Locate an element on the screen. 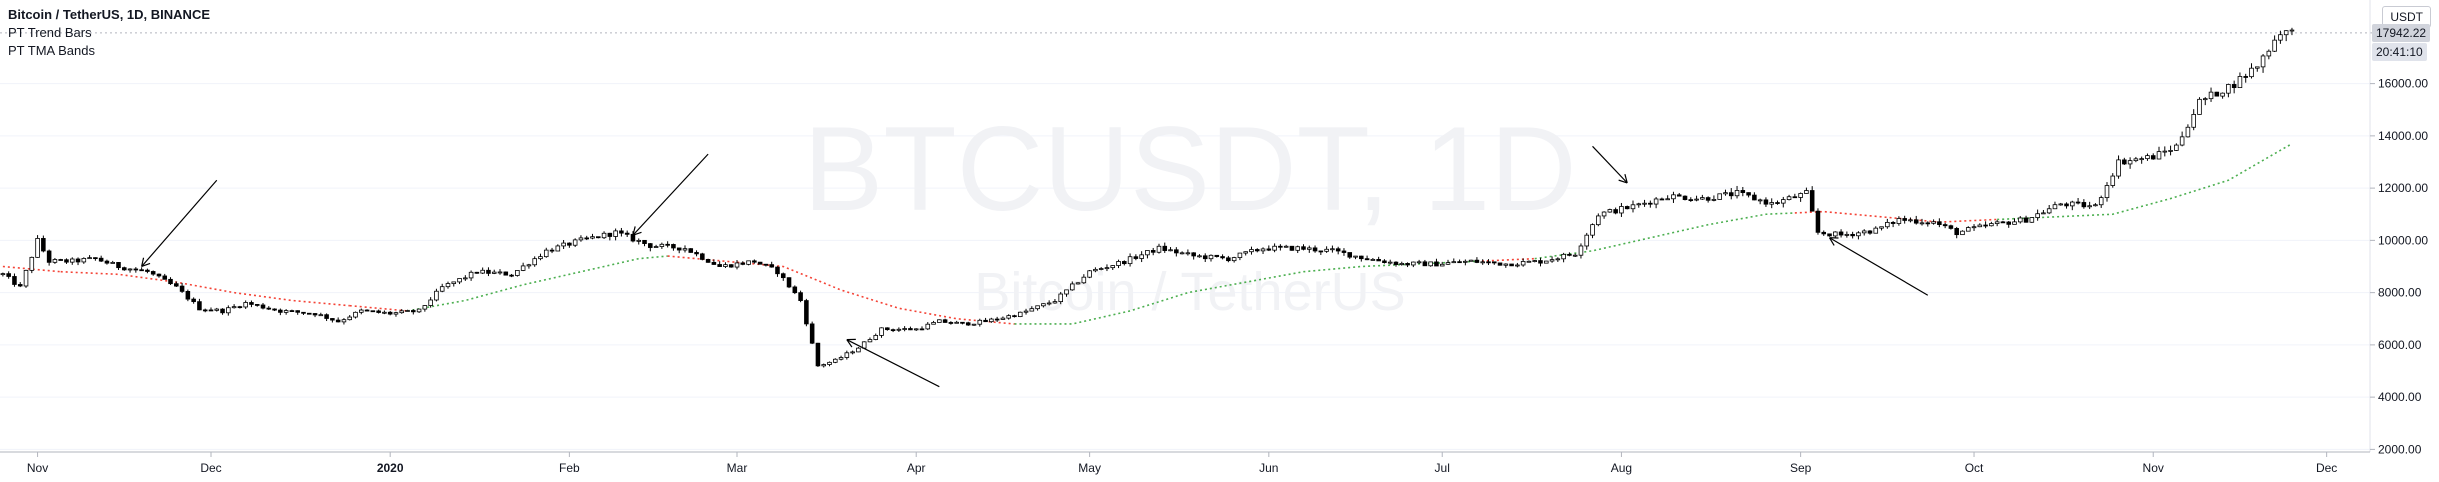  indicator-trend-bars: PT Trend Bars is located at coordinates (50, 32).